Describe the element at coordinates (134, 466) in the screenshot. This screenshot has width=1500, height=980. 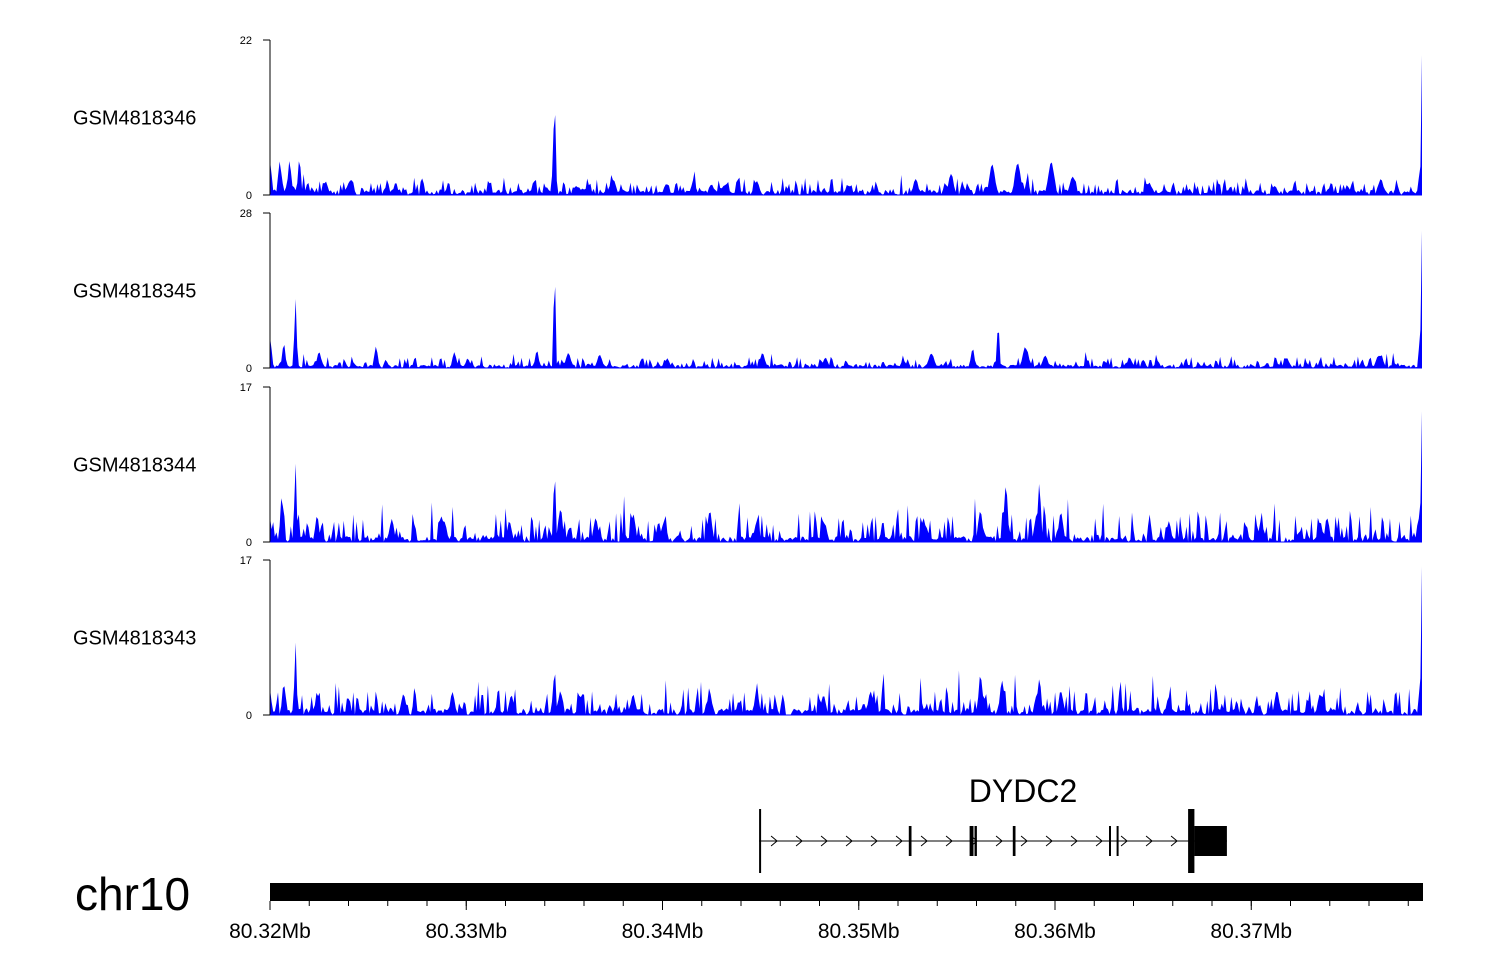
I see `track-label: GSM4818344` at that location.